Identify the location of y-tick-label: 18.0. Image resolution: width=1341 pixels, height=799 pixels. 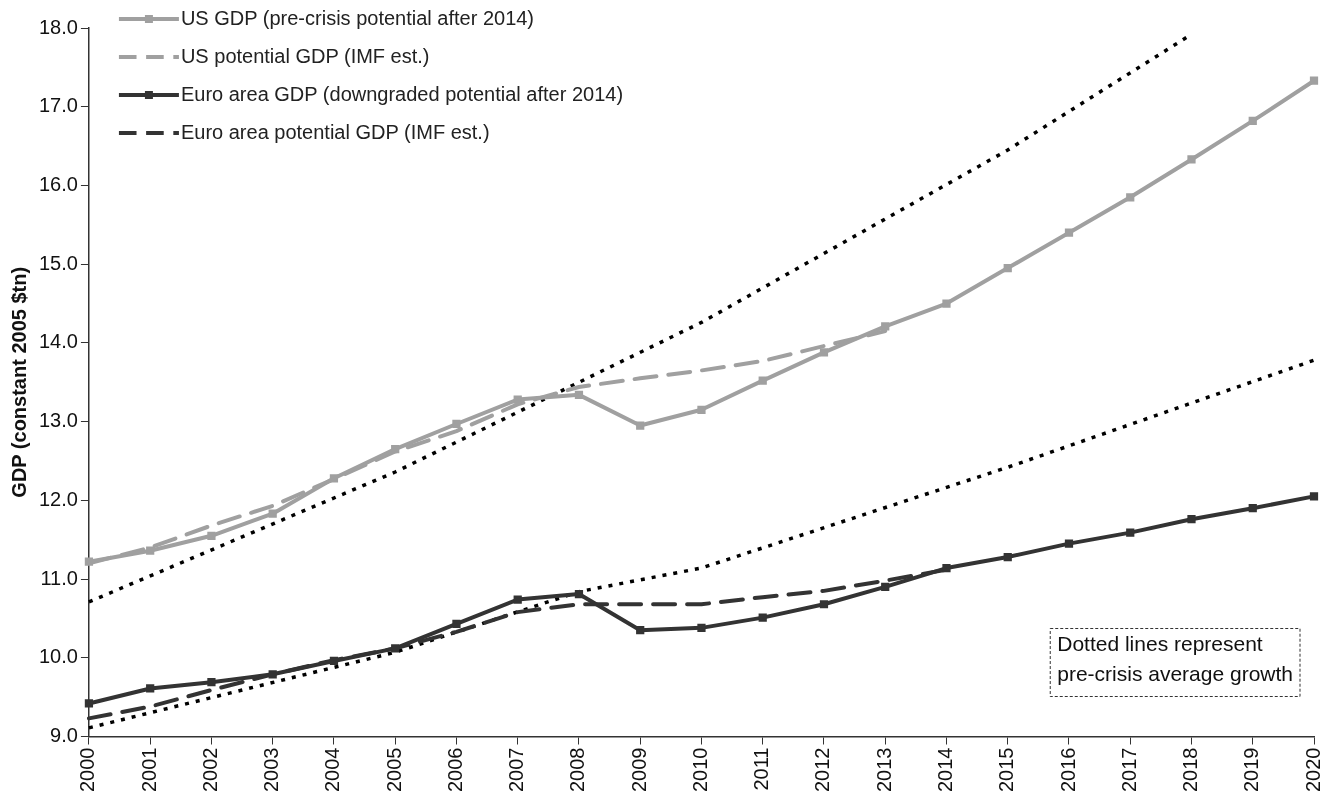
(58, 26).